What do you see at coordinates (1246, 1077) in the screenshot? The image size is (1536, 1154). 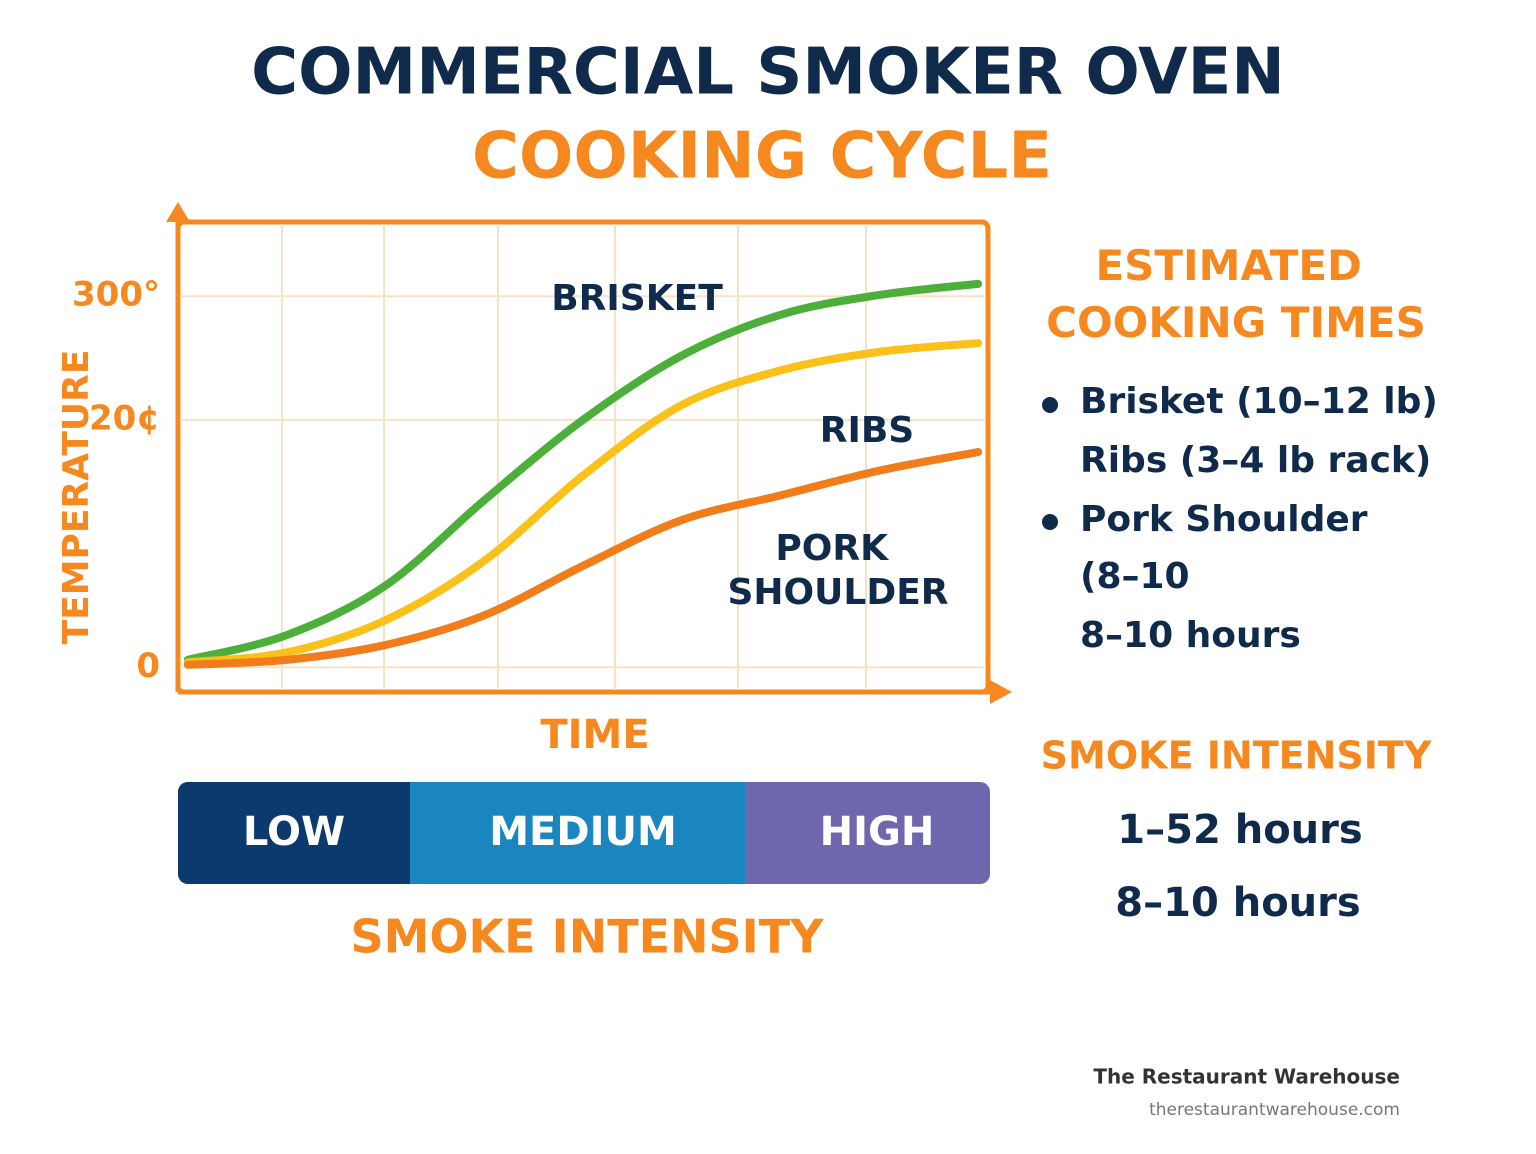 I see `footer-brand: The Restaurant Warehouse` at bounding box center [1246, 1077].